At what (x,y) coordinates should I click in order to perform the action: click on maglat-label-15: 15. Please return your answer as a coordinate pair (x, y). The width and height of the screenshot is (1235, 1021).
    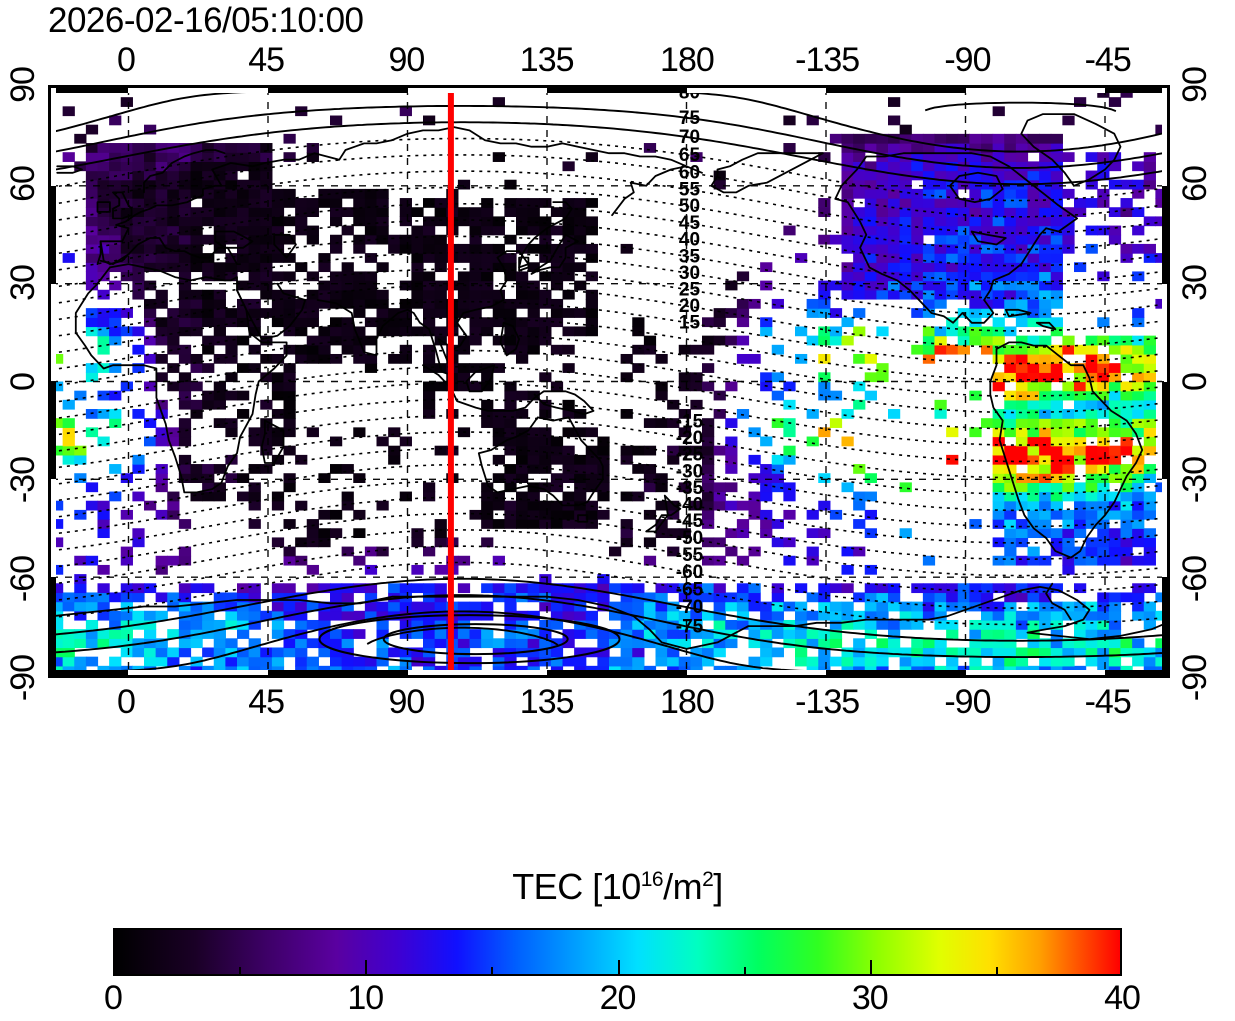
    Looking at the image, I should click on (690, 323).